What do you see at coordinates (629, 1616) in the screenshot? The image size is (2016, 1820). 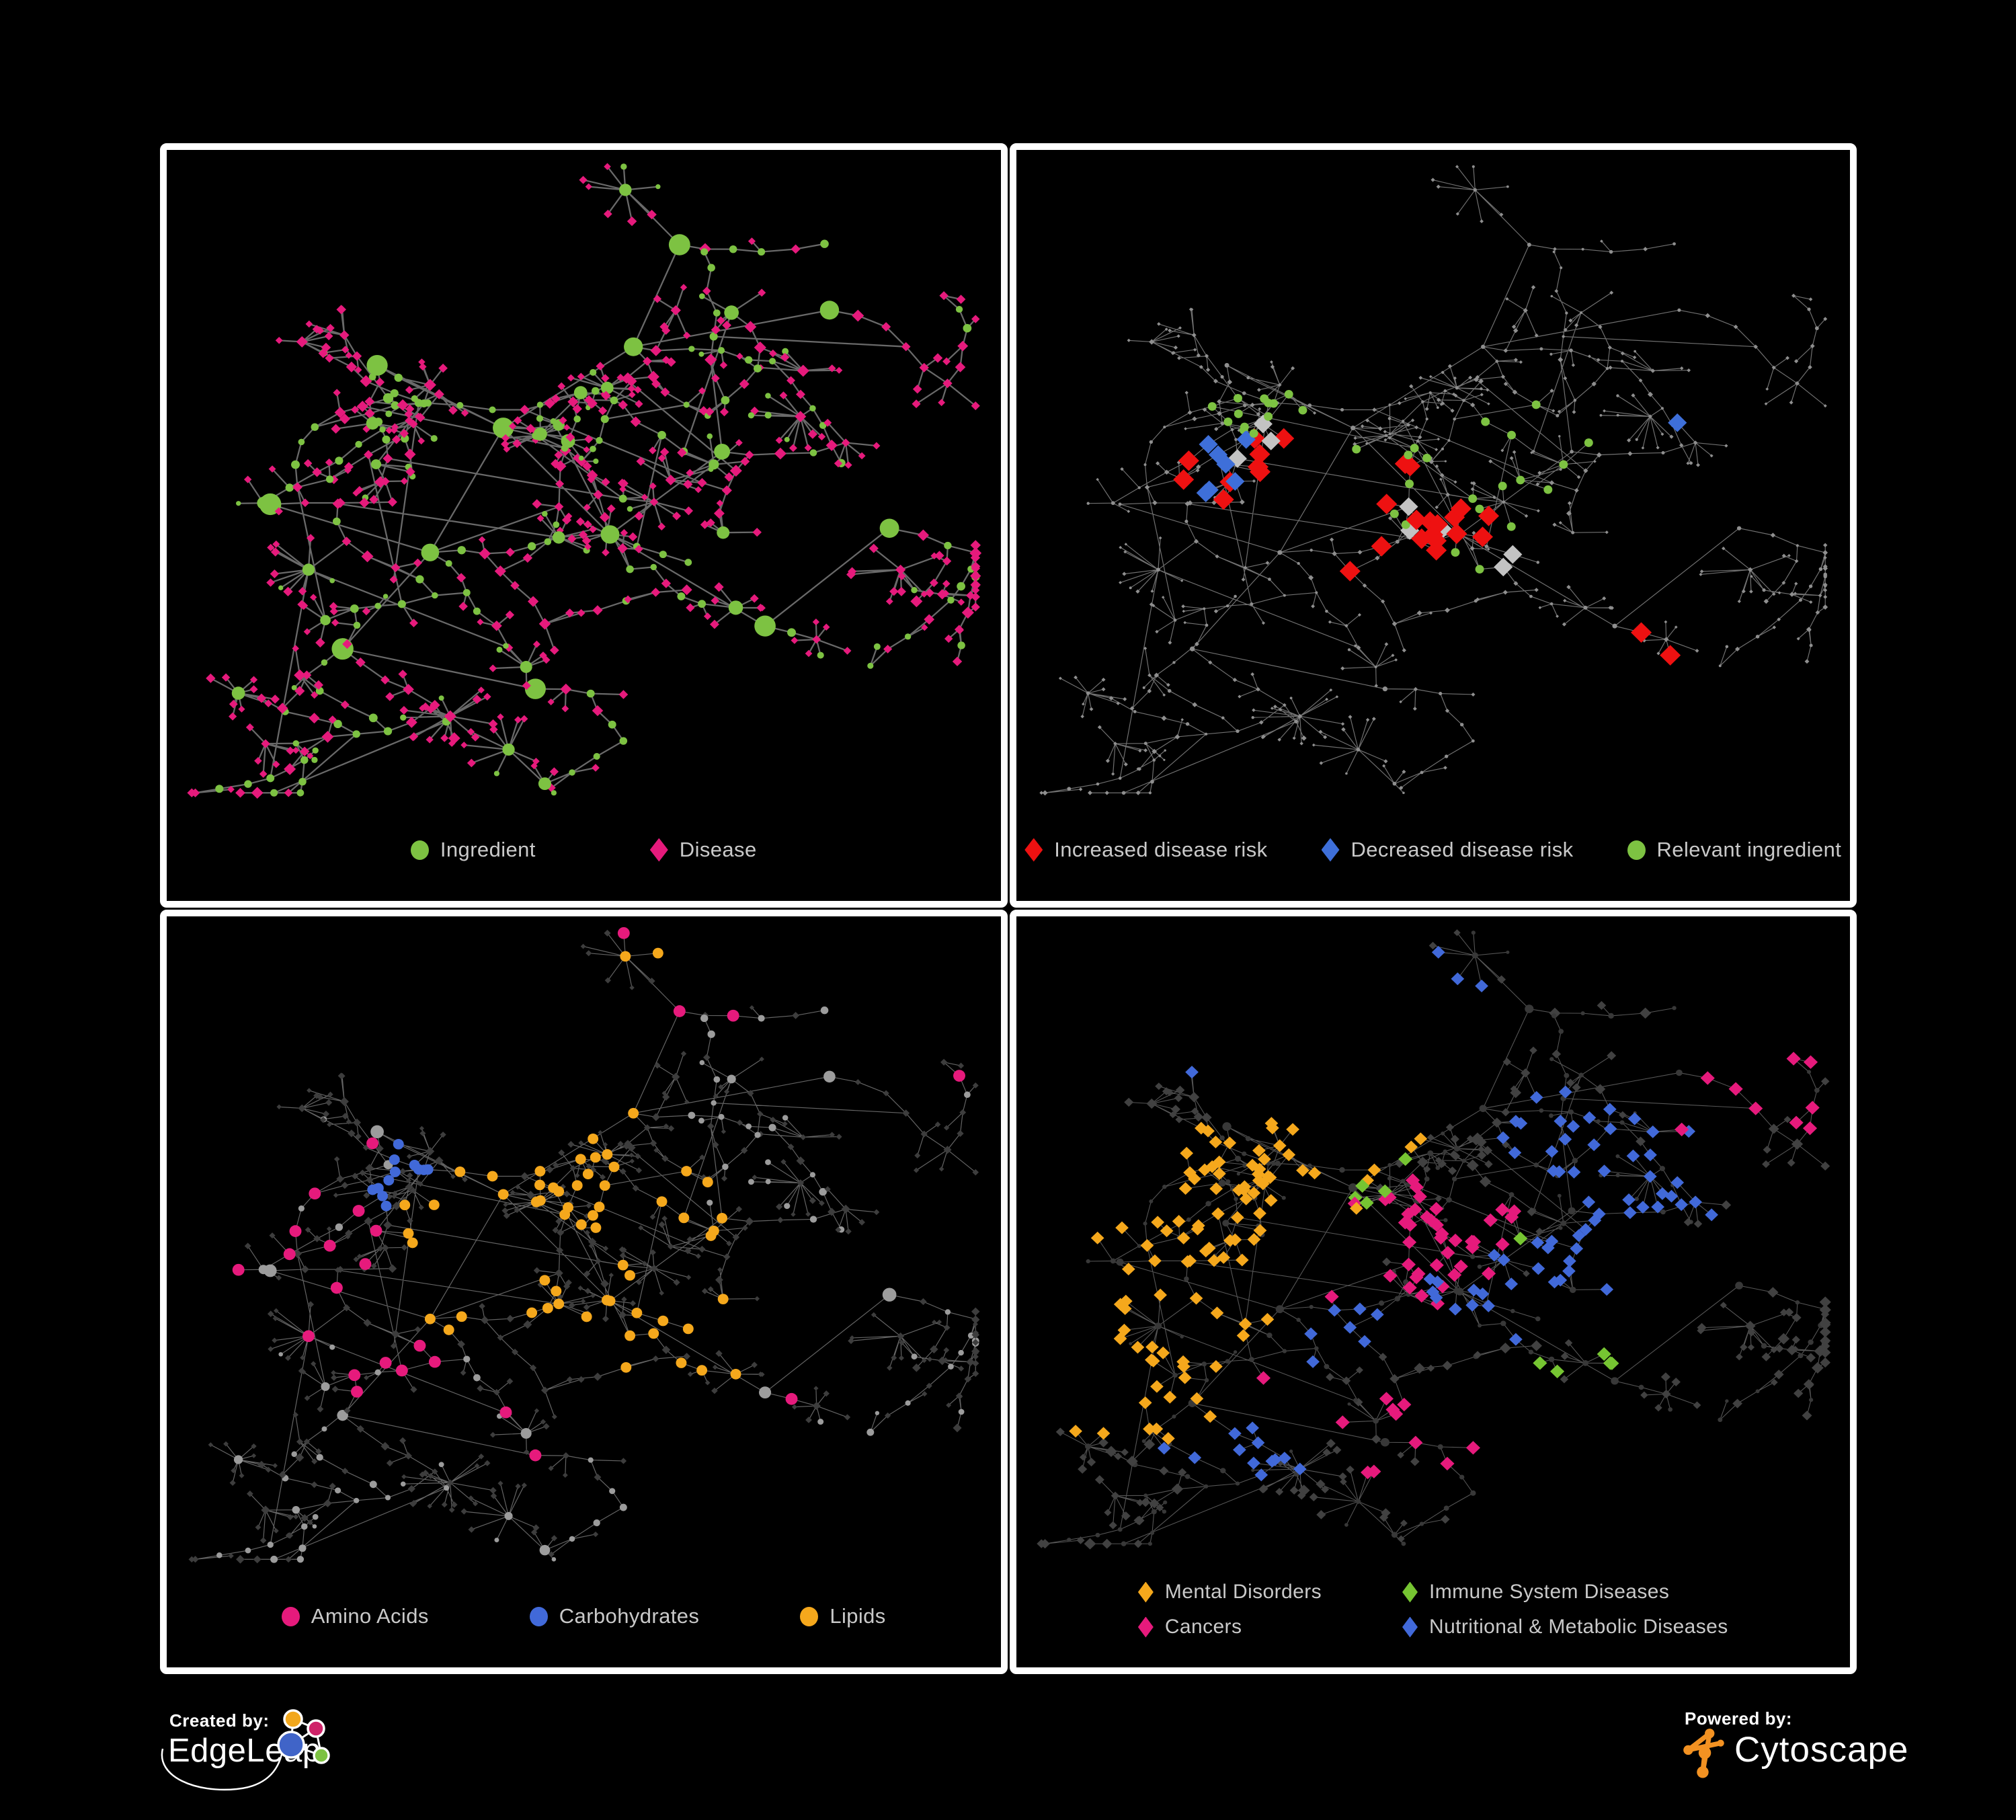 I see `legend-label: Carbohydrates` at bounding box center [629, 1616].